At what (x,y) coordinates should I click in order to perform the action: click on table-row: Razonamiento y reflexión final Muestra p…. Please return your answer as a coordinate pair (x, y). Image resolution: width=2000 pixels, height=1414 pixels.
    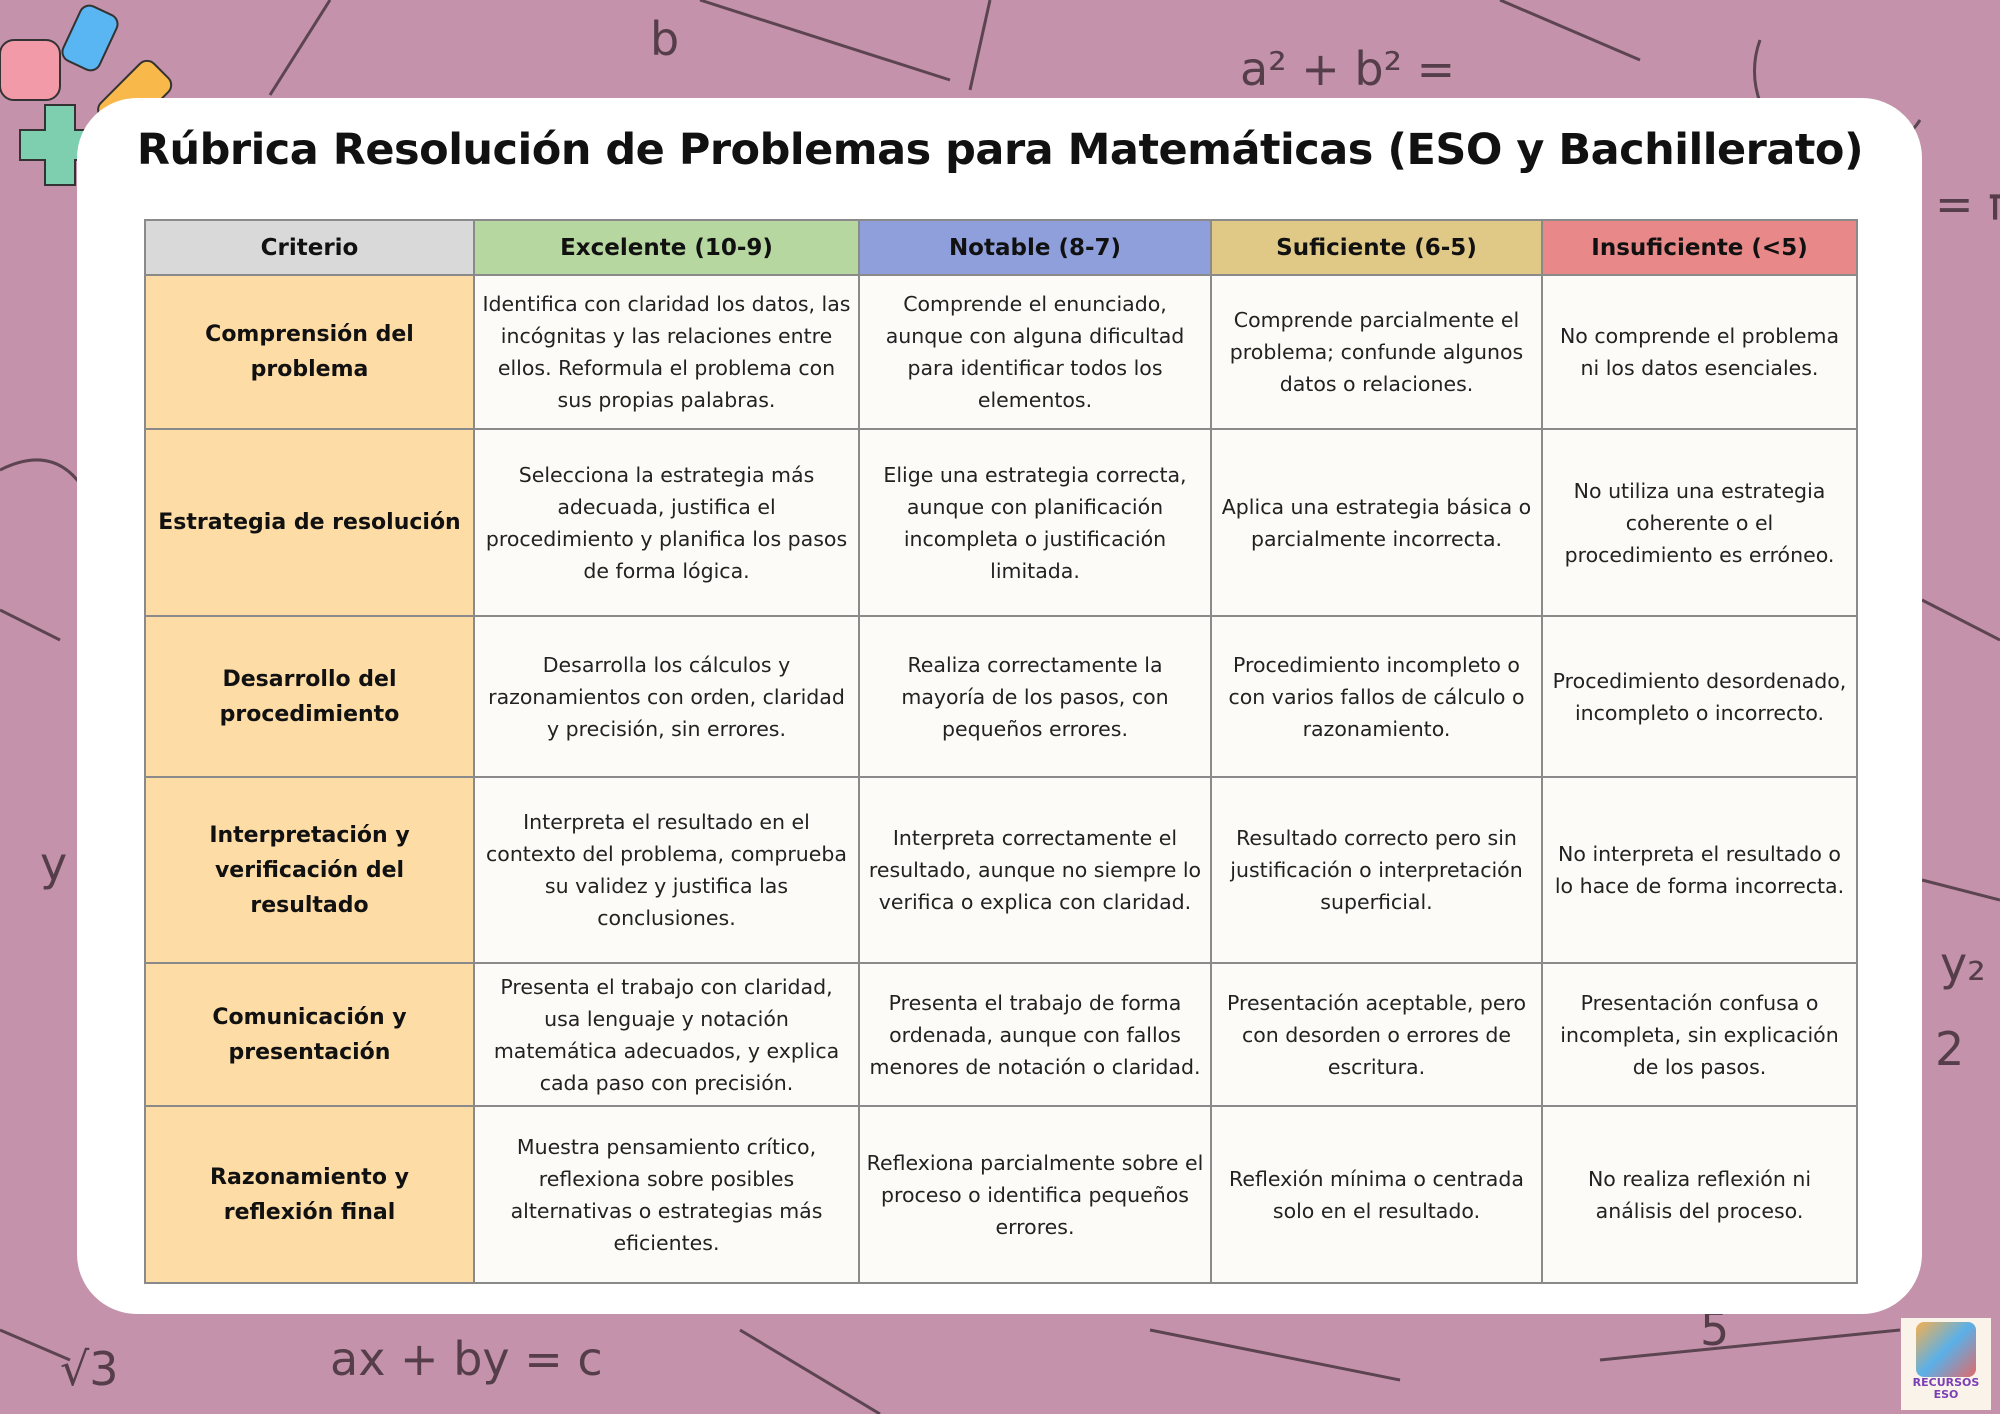
    Looking at the image, I should click on (1001, 1194).